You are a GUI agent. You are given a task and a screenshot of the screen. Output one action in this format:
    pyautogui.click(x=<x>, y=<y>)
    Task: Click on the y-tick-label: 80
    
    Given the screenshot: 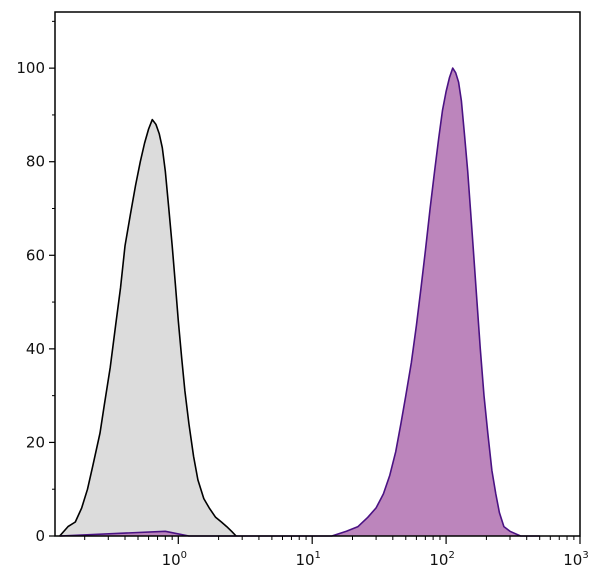 What is the action you would take?
    pyautogui.click(x=35, y=162)
    